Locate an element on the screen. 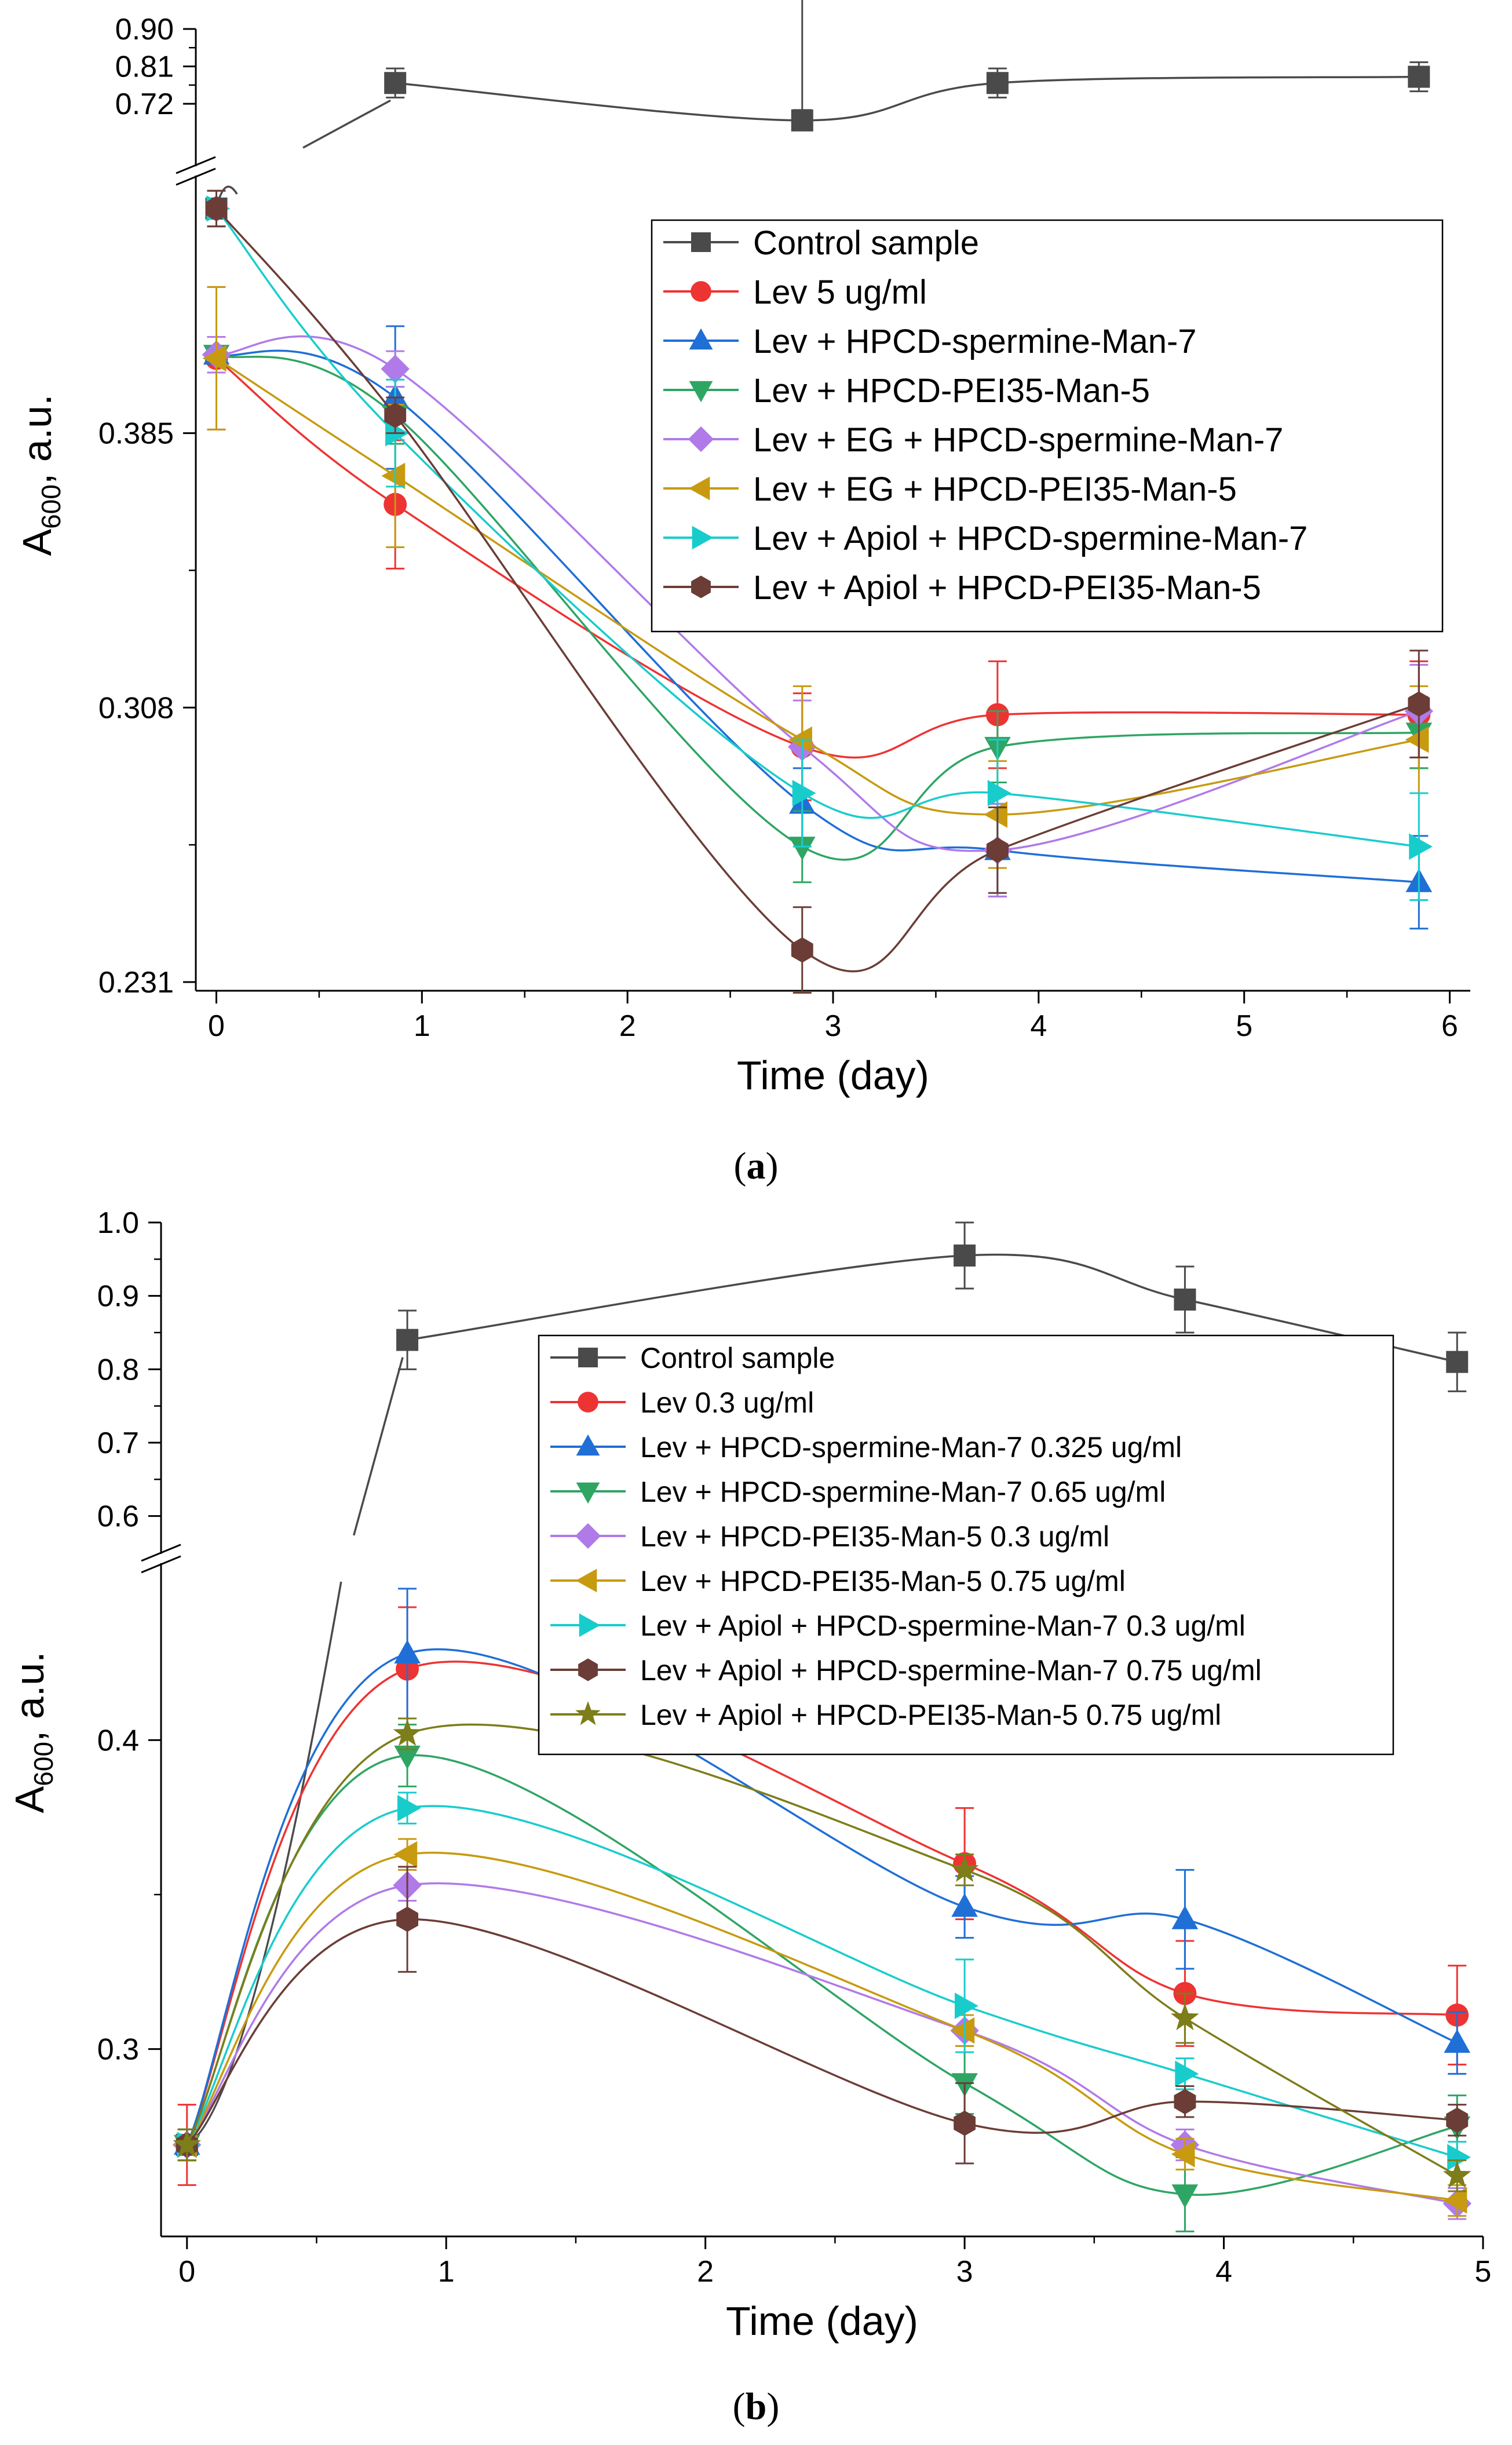 This screenshot has width=1512, height=2445. x-tick-label: 3 is located at coordinates (965, 2272).